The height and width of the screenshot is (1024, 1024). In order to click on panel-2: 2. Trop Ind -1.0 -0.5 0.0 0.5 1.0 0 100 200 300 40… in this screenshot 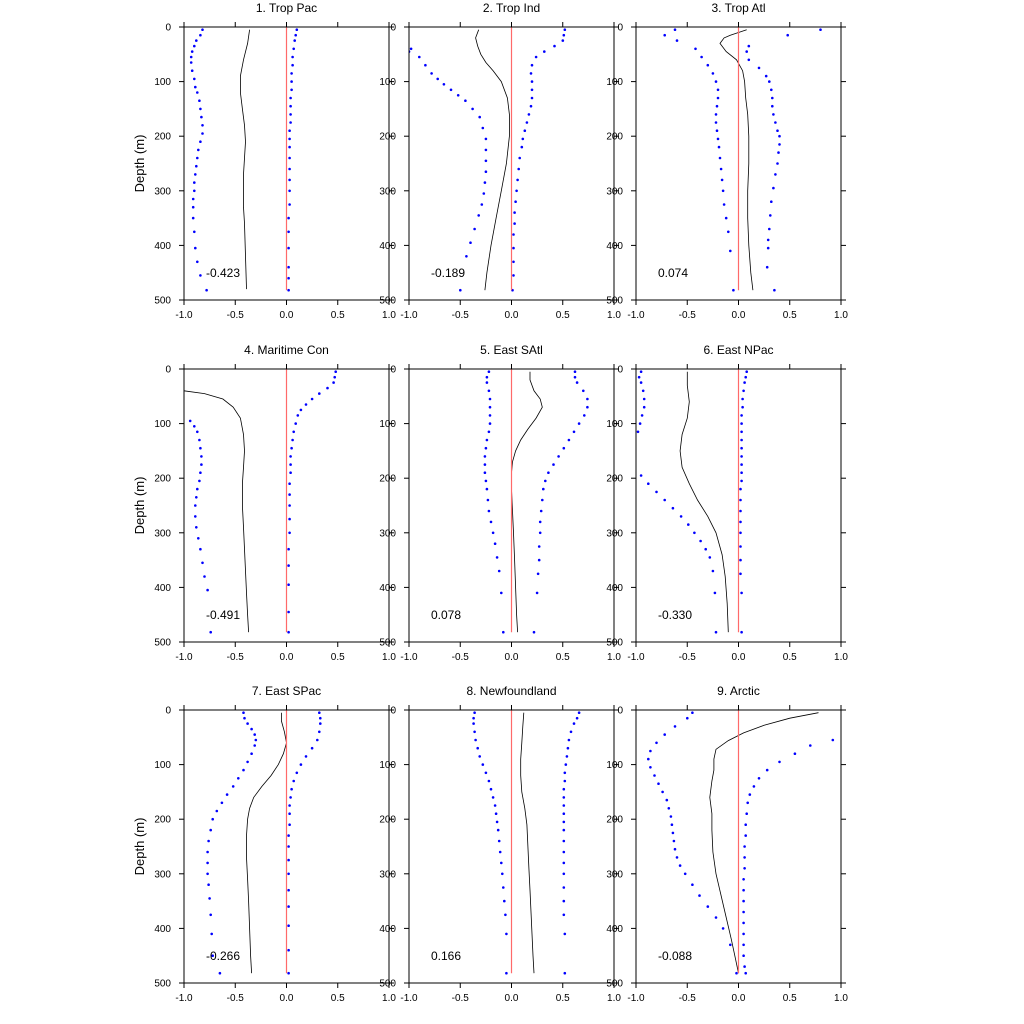, I will do `click(500, 161)`.